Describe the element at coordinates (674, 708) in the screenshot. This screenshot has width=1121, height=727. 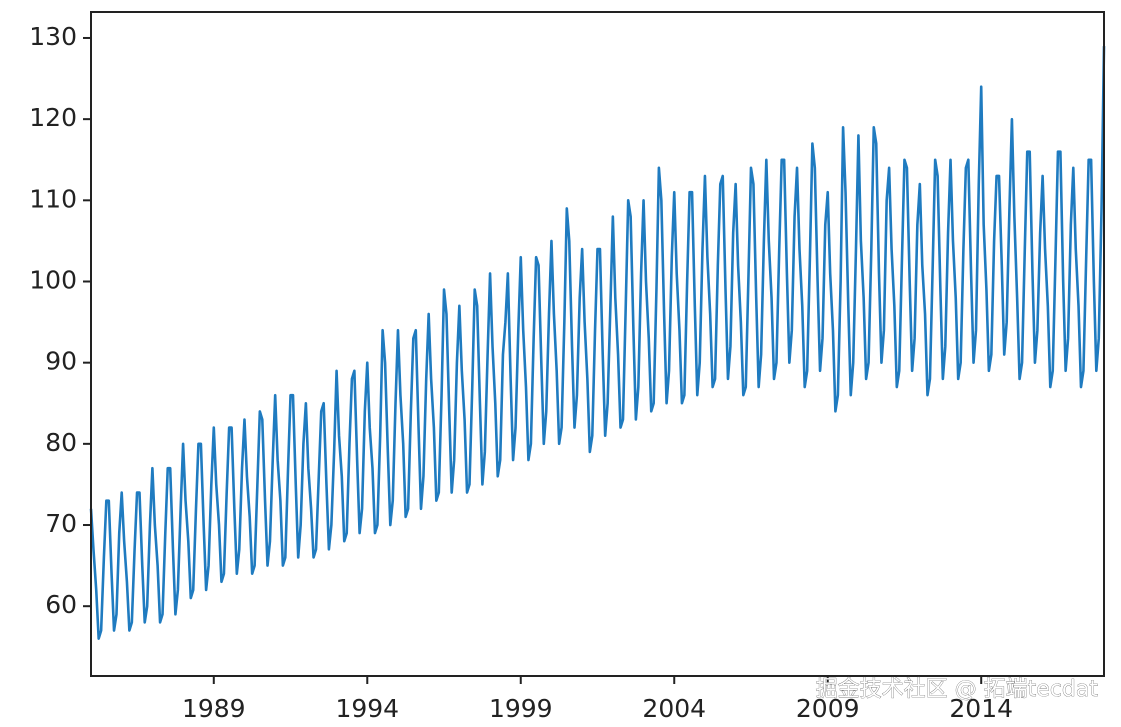
I see `x-tick-label: 2004` at that location.